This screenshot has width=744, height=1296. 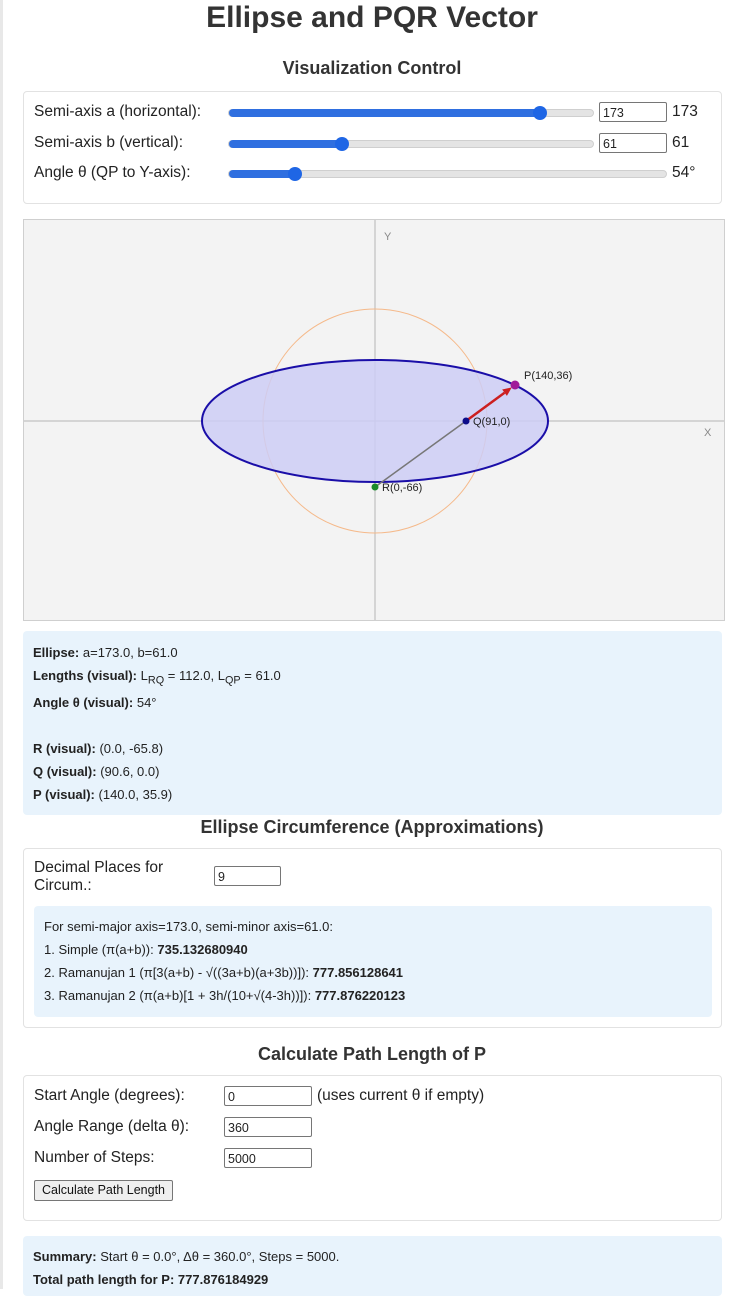 I want to click on p-info-label: P (visual):, so click(x=64, y=794).